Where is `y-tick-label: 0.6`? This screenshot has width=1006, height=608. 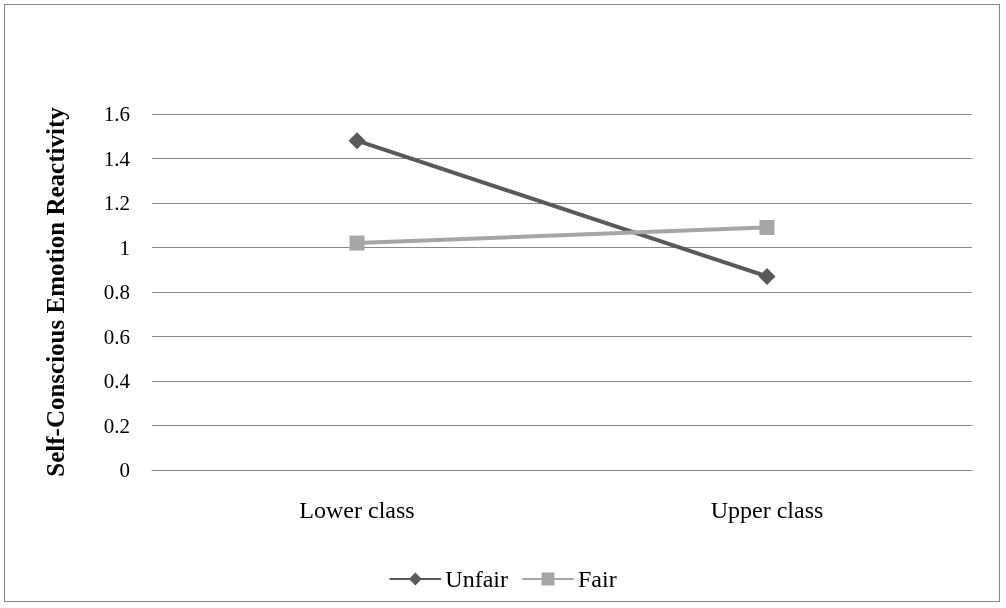 y-tick-label: 0.6 is located at coordinates (116, 336).